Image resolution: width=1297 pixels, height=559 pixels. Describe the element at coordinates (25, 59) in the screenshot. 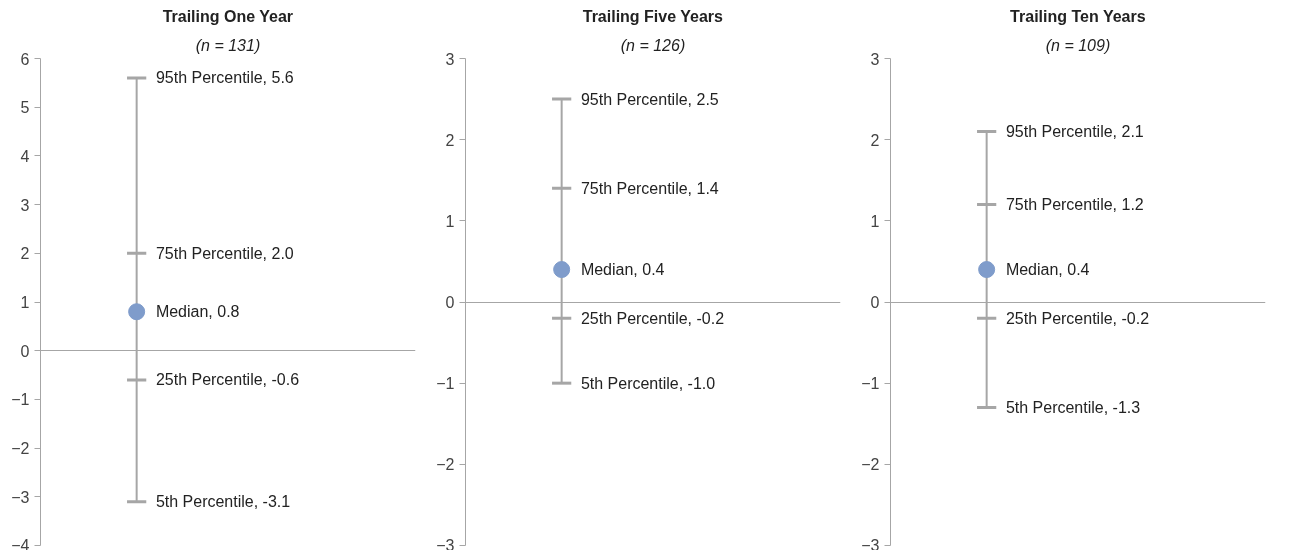

I see `y-tick-label: 6` at that location.